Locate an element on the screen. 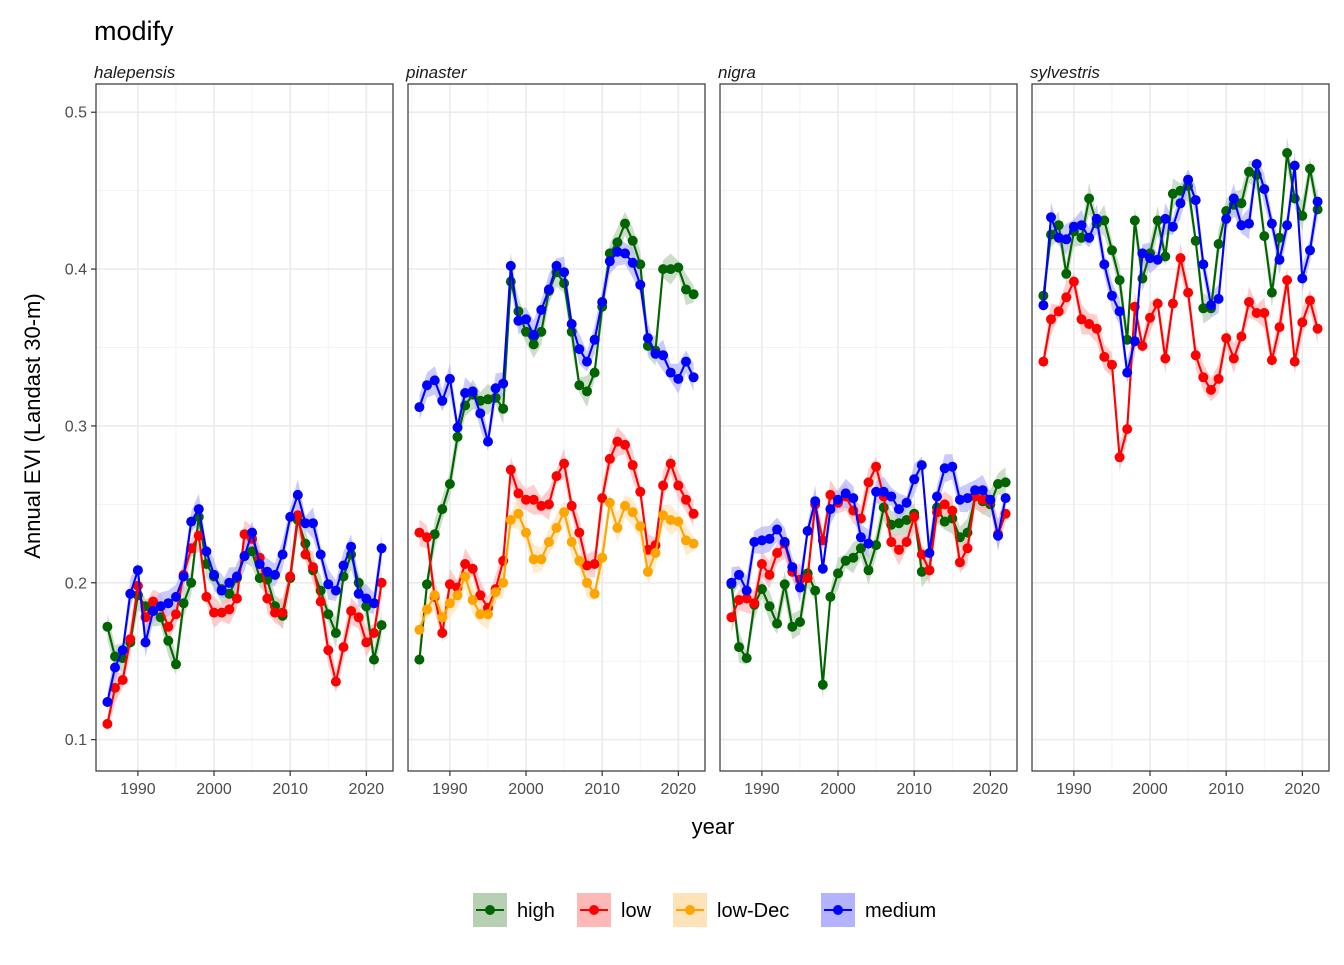 The width and height of the screenshot is (1344, 965). legend-point is located at coordinates (490, 910).